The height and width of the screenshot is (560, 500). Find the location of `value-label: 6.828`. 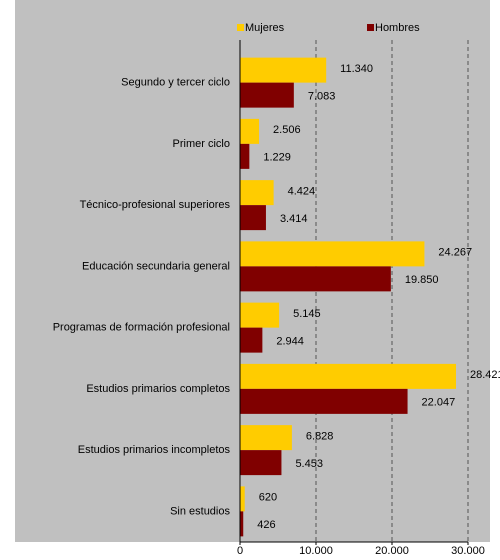

value-label: 6.828 is located at coordinates (320, 436).